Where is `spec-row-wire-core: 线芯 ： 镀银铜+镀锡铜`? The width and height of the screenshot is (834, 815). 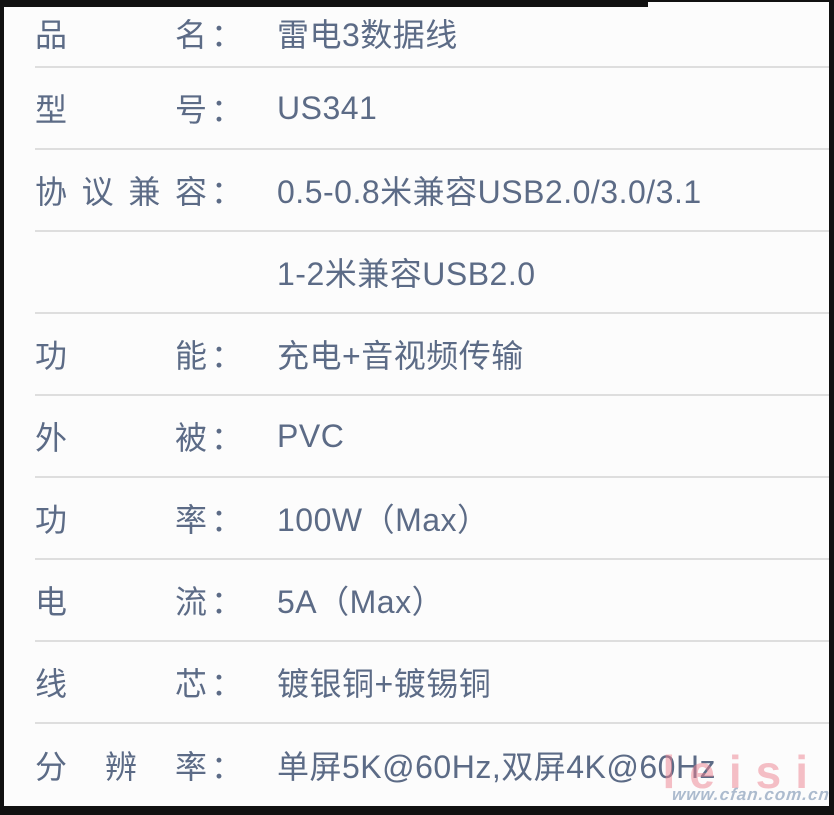 spec-row-wire-core: 线芯 ： 镀银铜+镀锡铜 is located at coordinates (417, 682).